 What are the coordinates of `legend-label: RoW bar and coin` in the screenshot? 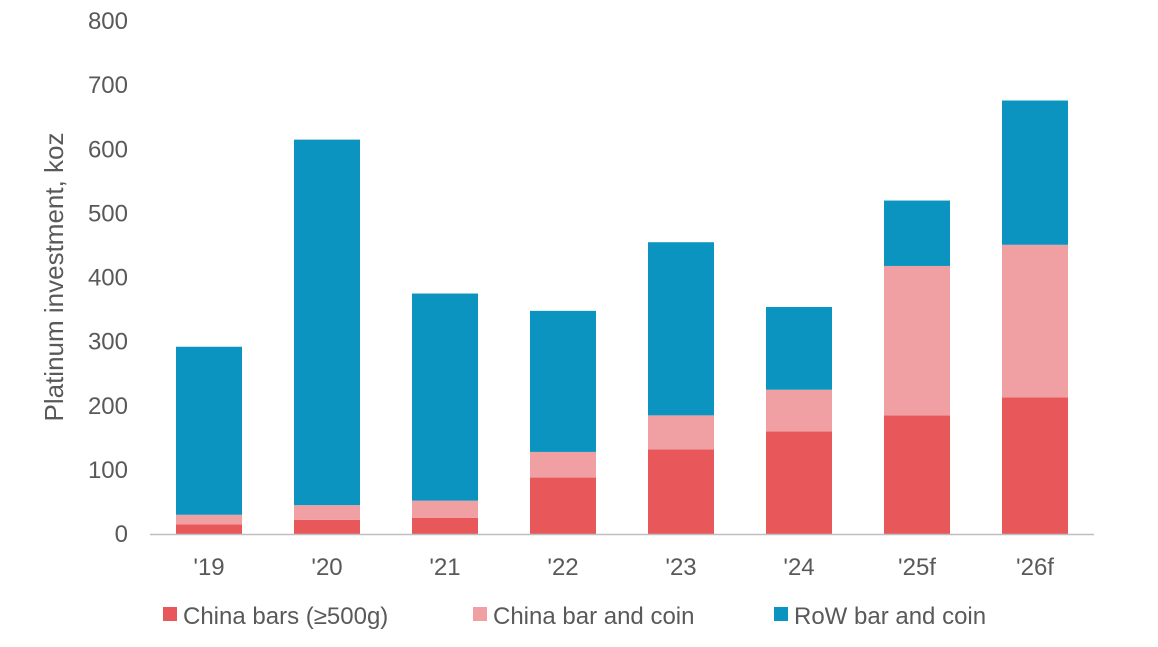 It's located at (890, 616).